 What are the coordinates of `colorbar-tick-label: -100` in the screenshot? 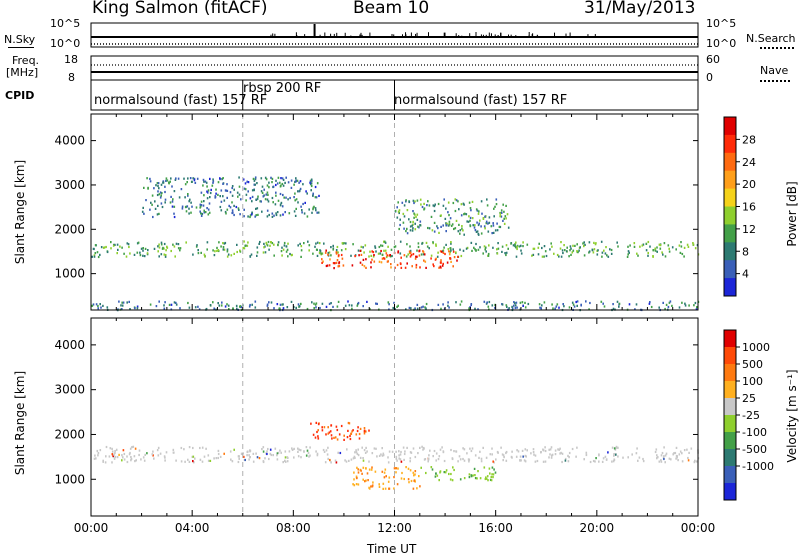 It's located at (754, 432).